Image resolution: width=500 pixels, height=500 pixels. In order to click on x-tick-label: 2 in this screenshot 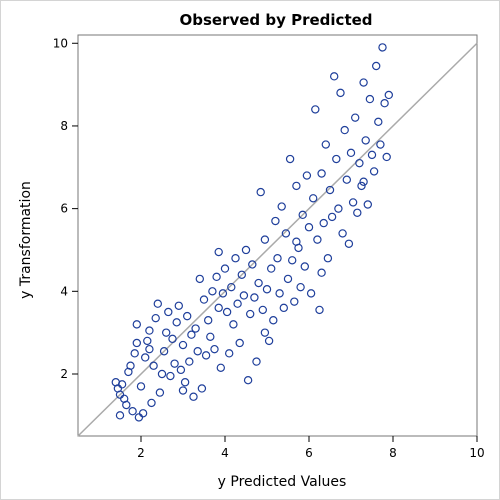, I will do `click(141, 453)`.